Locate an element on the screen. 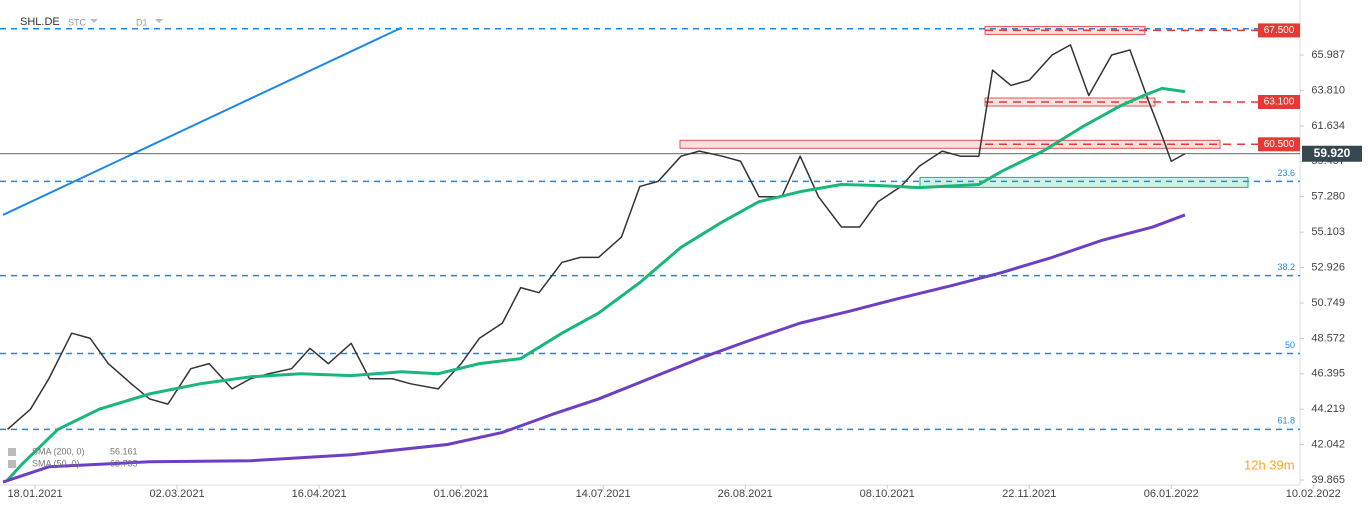 This screenshot has height=509, width=1368. fib-label: 61.8 is located at coordinates (1286, 421).